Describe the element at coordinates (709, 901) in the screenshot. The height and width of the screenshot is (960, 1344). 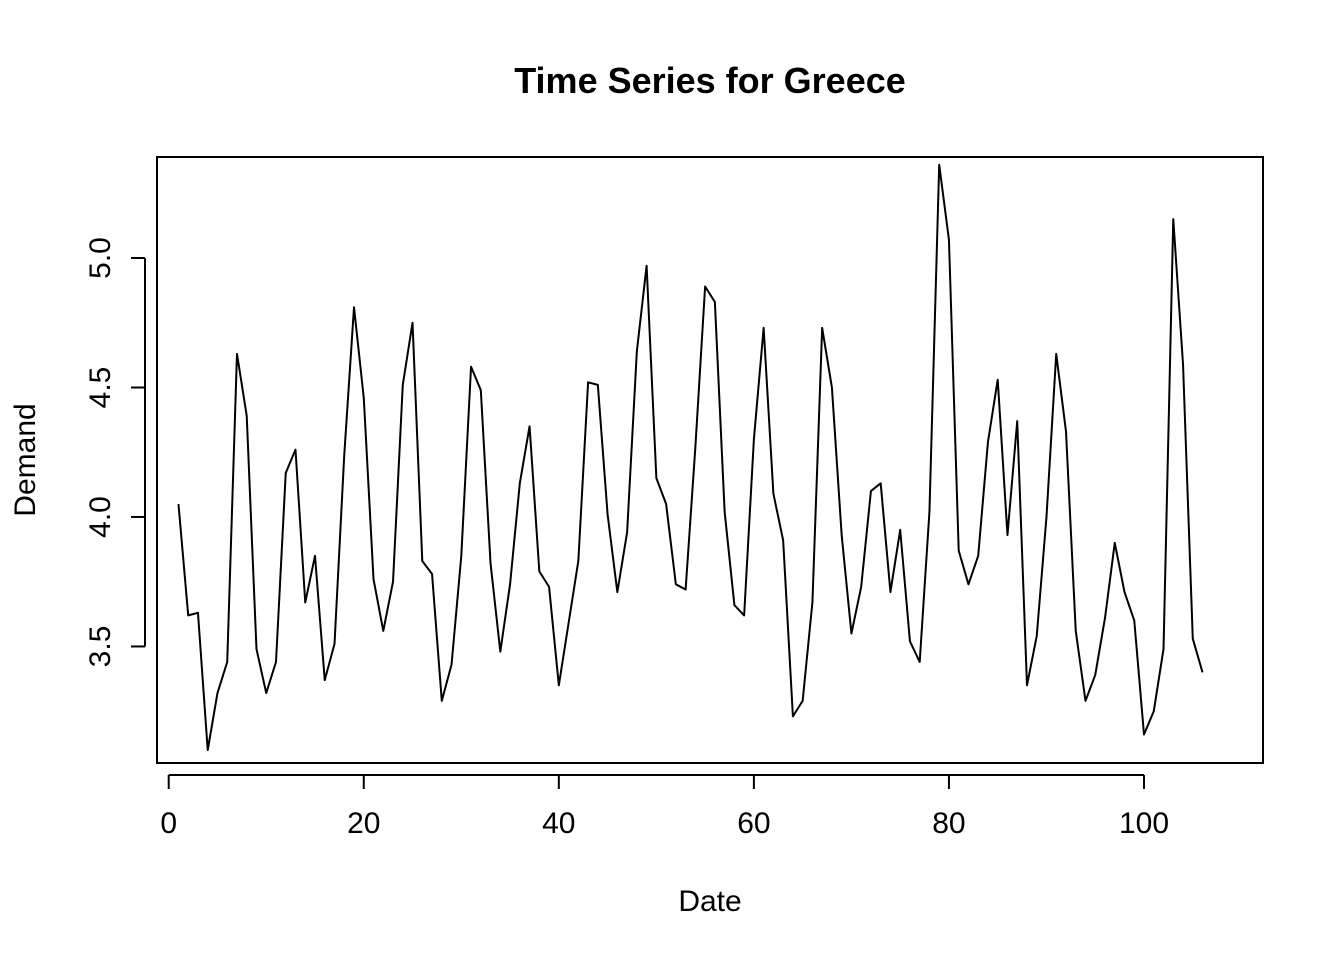
I see `x-axis-label: Date` at that location.